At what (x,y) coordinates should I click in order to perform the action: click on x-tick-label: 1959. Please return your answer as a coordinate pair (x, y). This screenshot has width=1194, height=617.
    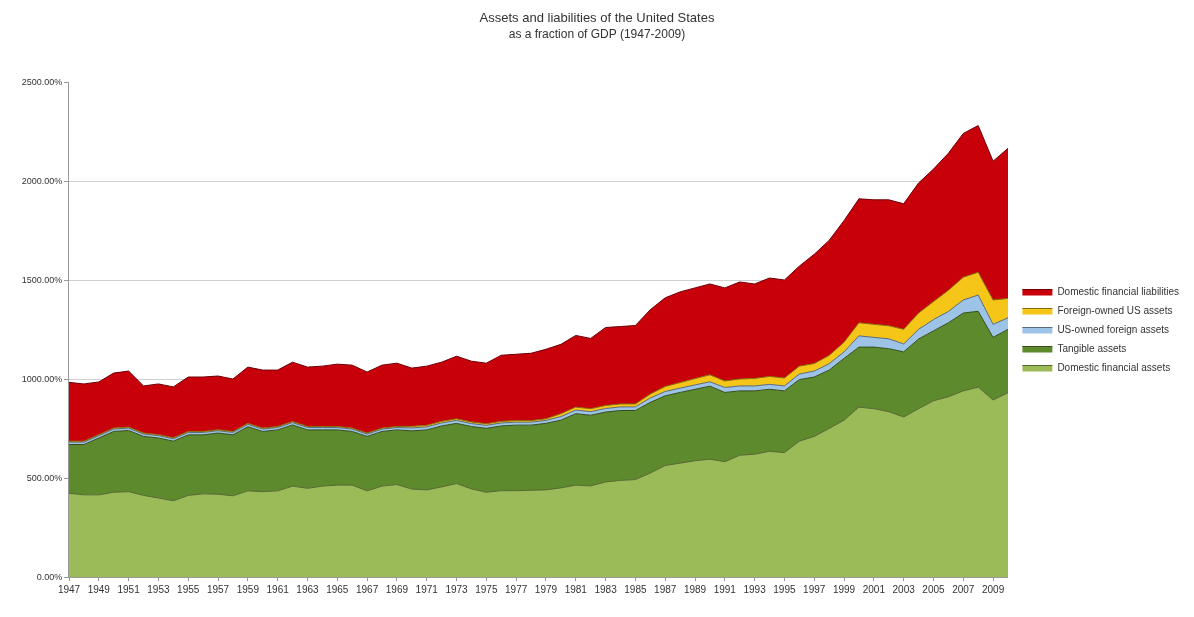
    Looking at the image, I should click on (248, 589).